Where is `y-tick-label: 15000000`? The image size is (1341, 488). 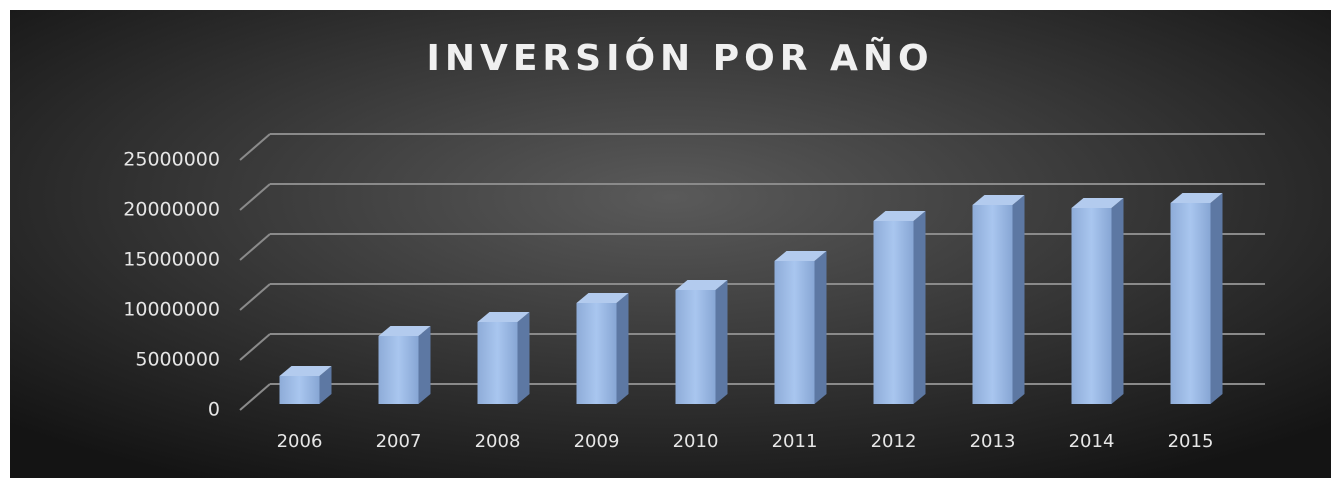 y-tick-label: 15000000 is located at coordinates (171, 260).